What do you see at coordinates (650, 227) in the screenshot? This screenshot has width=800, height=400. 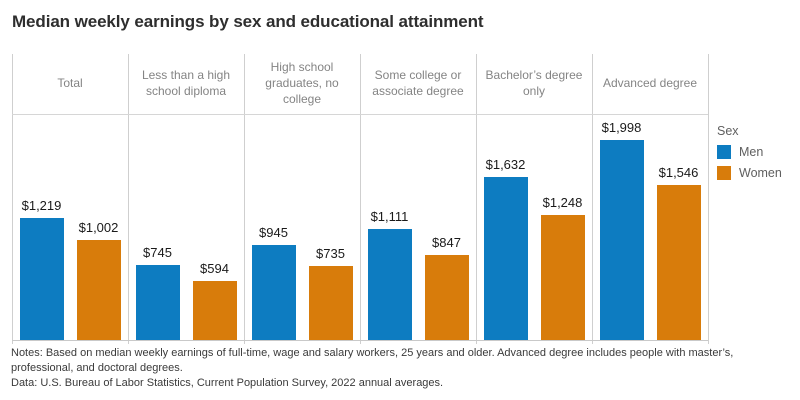 I see `panel-plot: $1,998 $1,546` at bounding box center [650, 227].